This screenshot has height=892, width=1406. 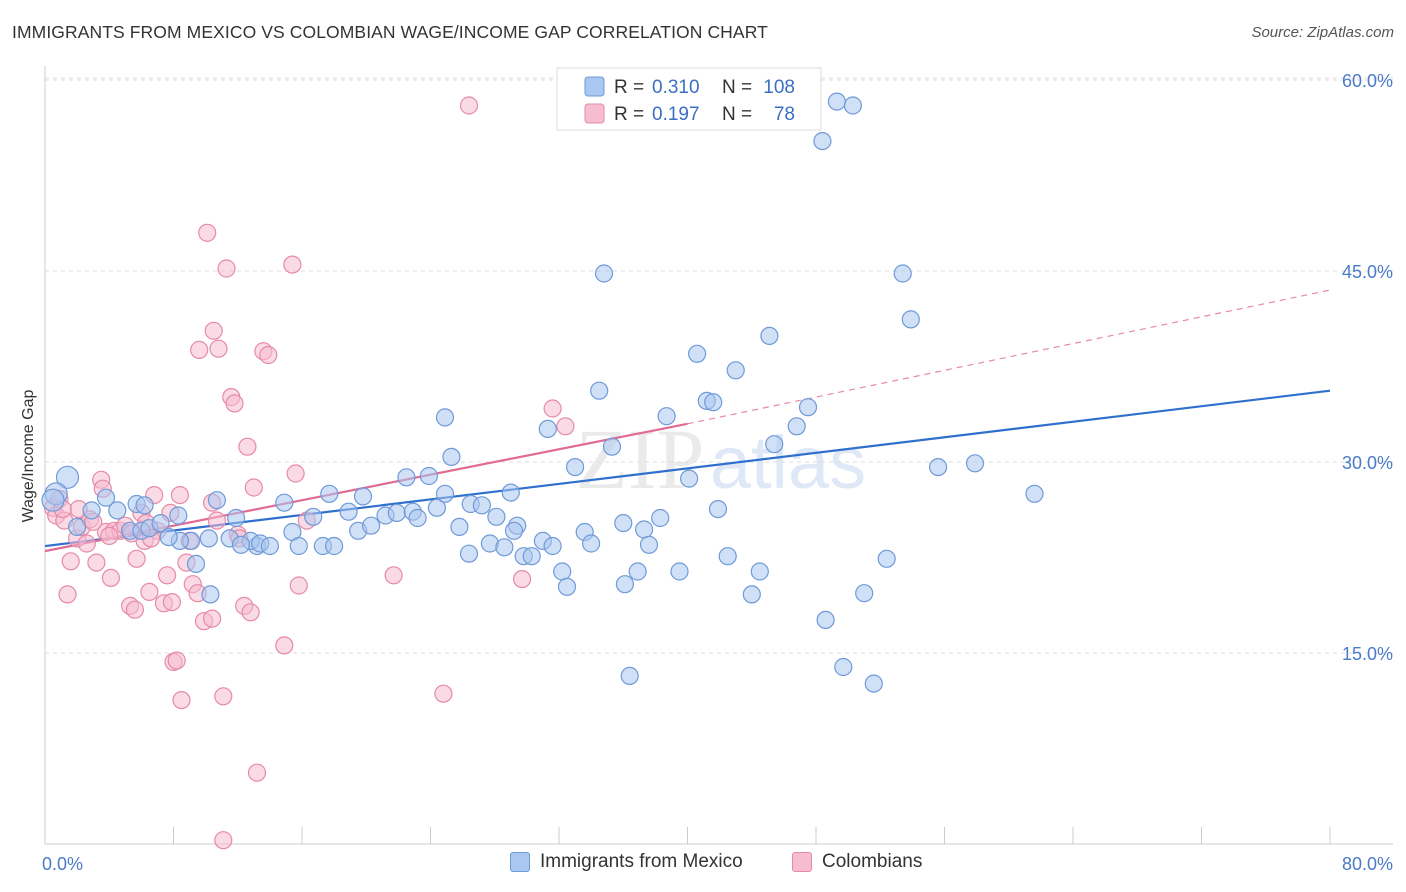 I want to click on legend-item-colombians: Colombians, so click(x=857, y=862).